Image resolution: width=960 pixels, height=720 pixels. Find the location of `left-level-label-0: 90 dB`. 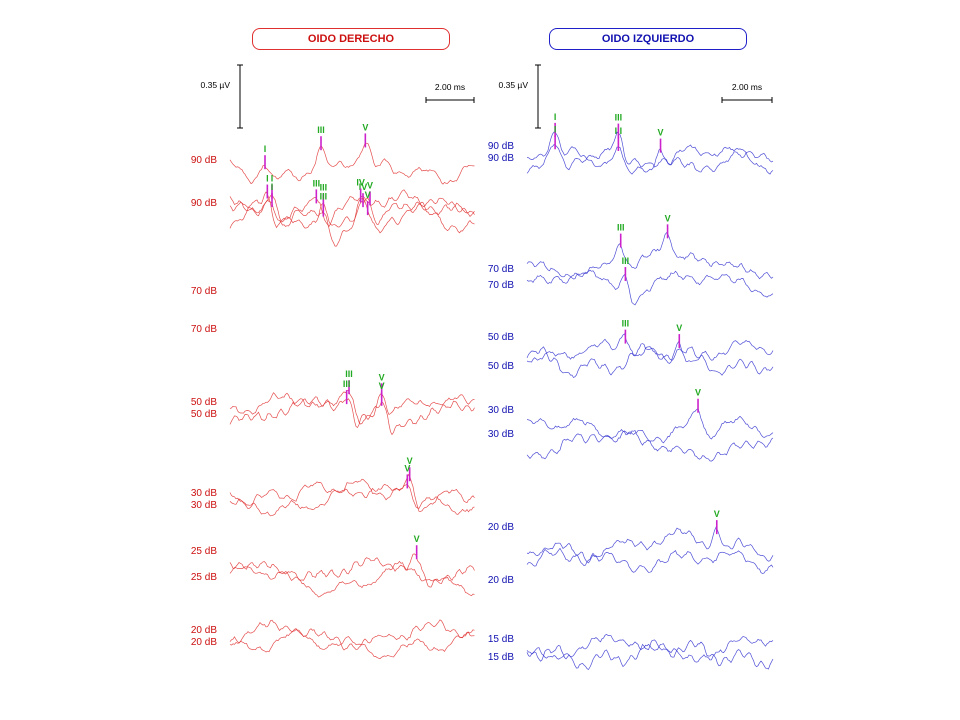

left-level-label-0: 90 dB is located at coordinates (501, 146).